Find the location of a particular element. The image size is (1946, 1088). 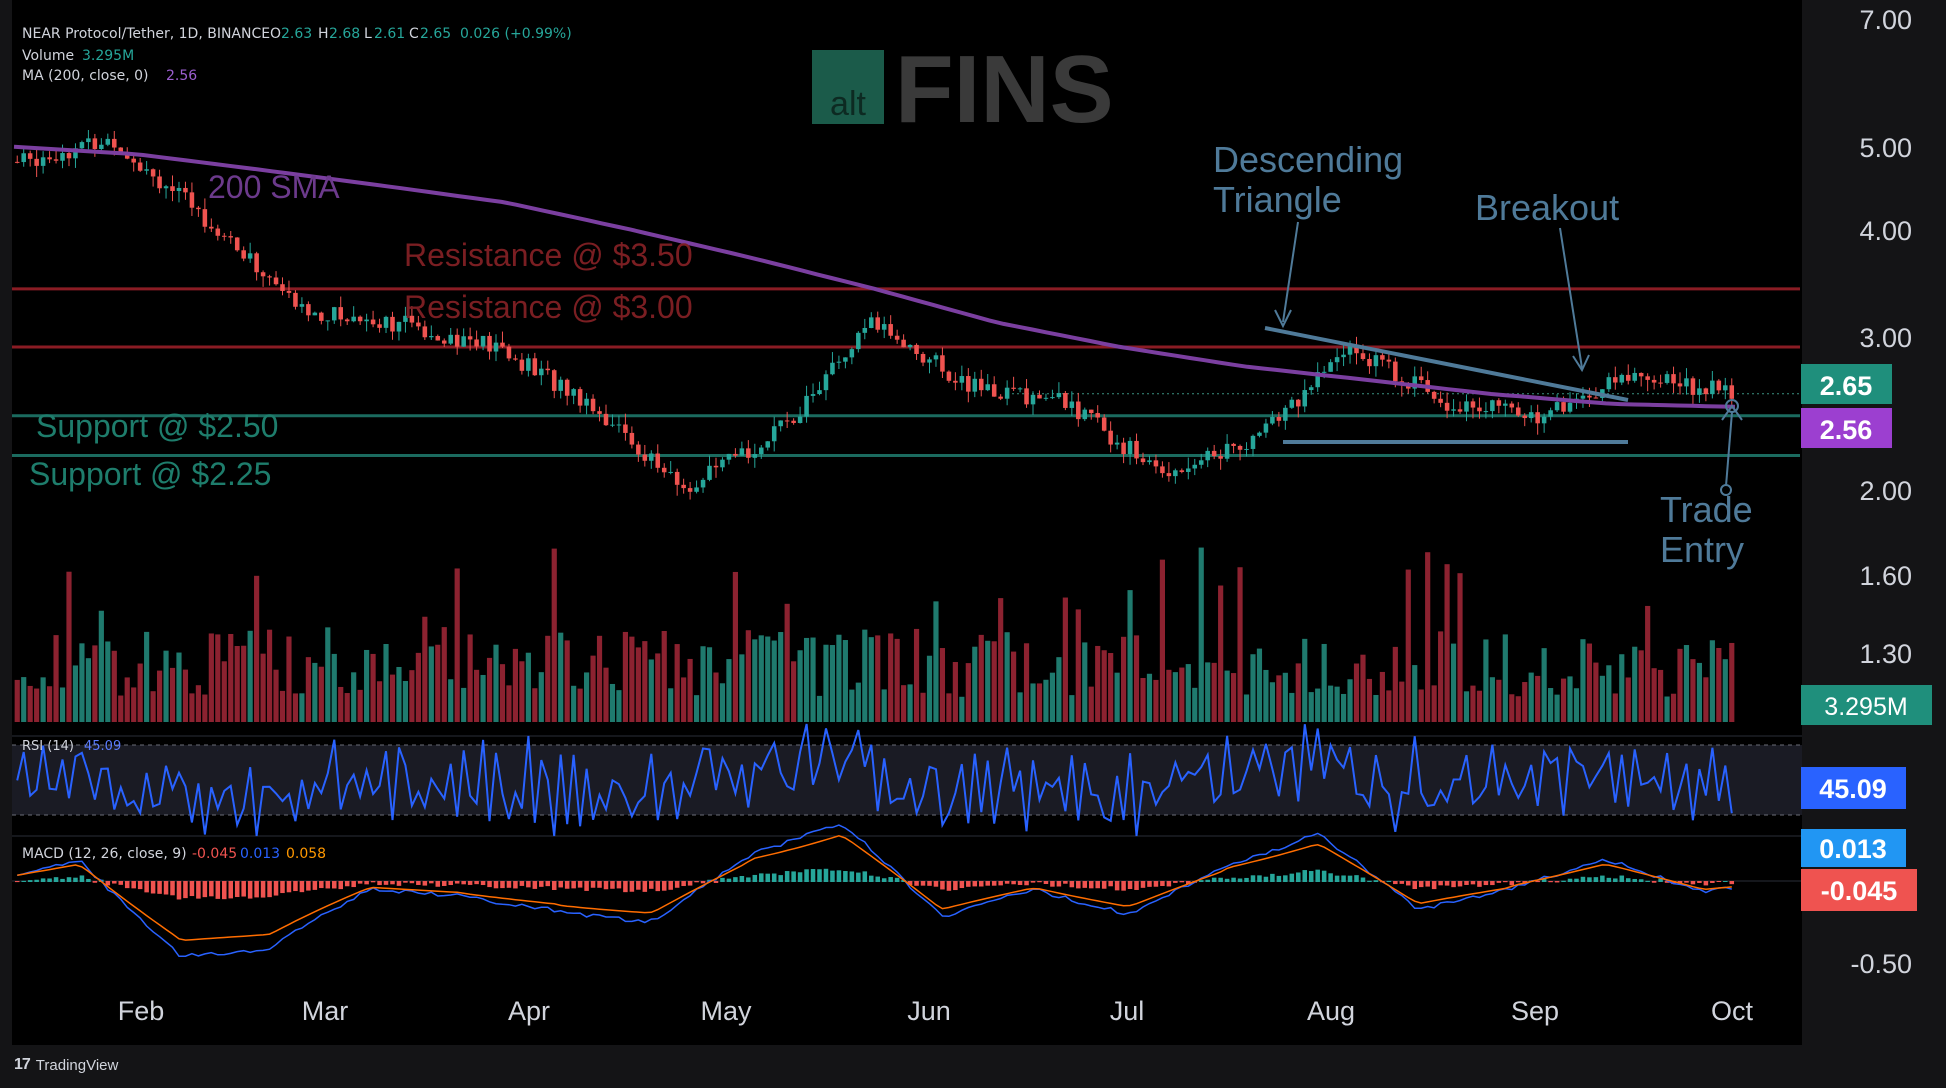

month-tick: Oct is located at coordinates (1732, 1011).